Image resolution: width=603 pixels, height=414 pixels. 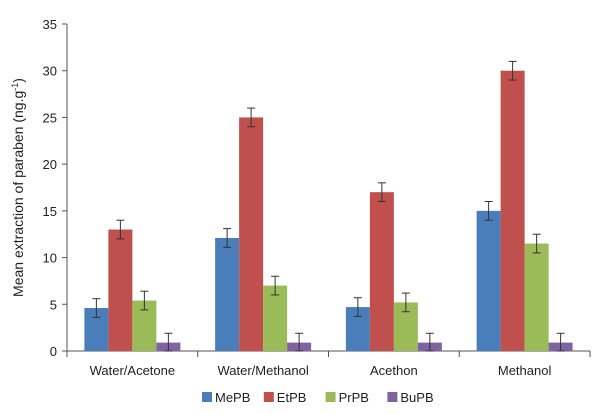 What do you see at coordinates (53, 351) in the screenshot?
I see `y-tick-label: 0` at bounding box center [53, 351].